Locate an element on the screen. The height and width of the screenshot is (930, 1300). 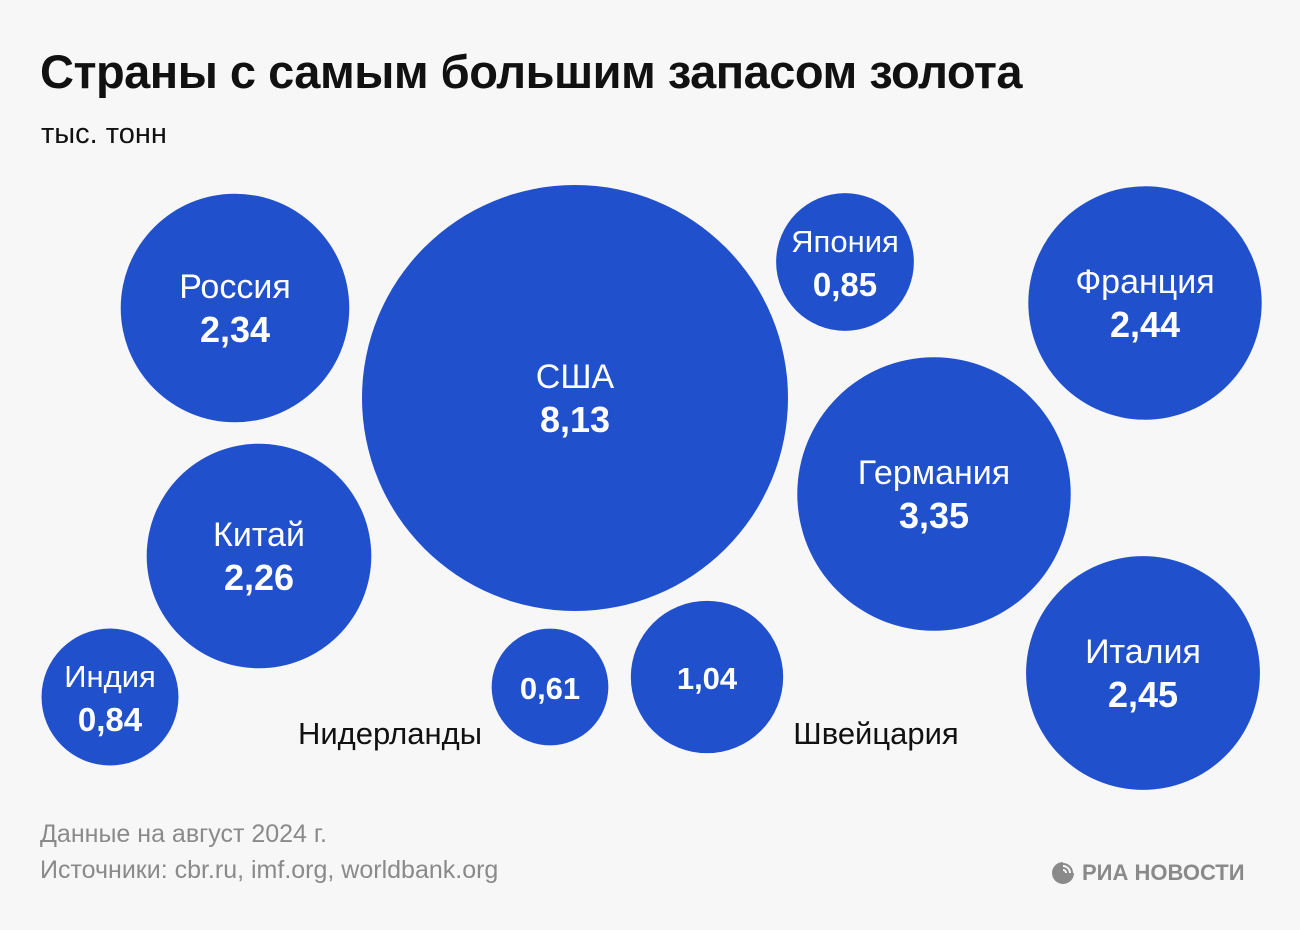
ria-logo: РИА НОВОСТИ is located at coordinates (1147, 873).